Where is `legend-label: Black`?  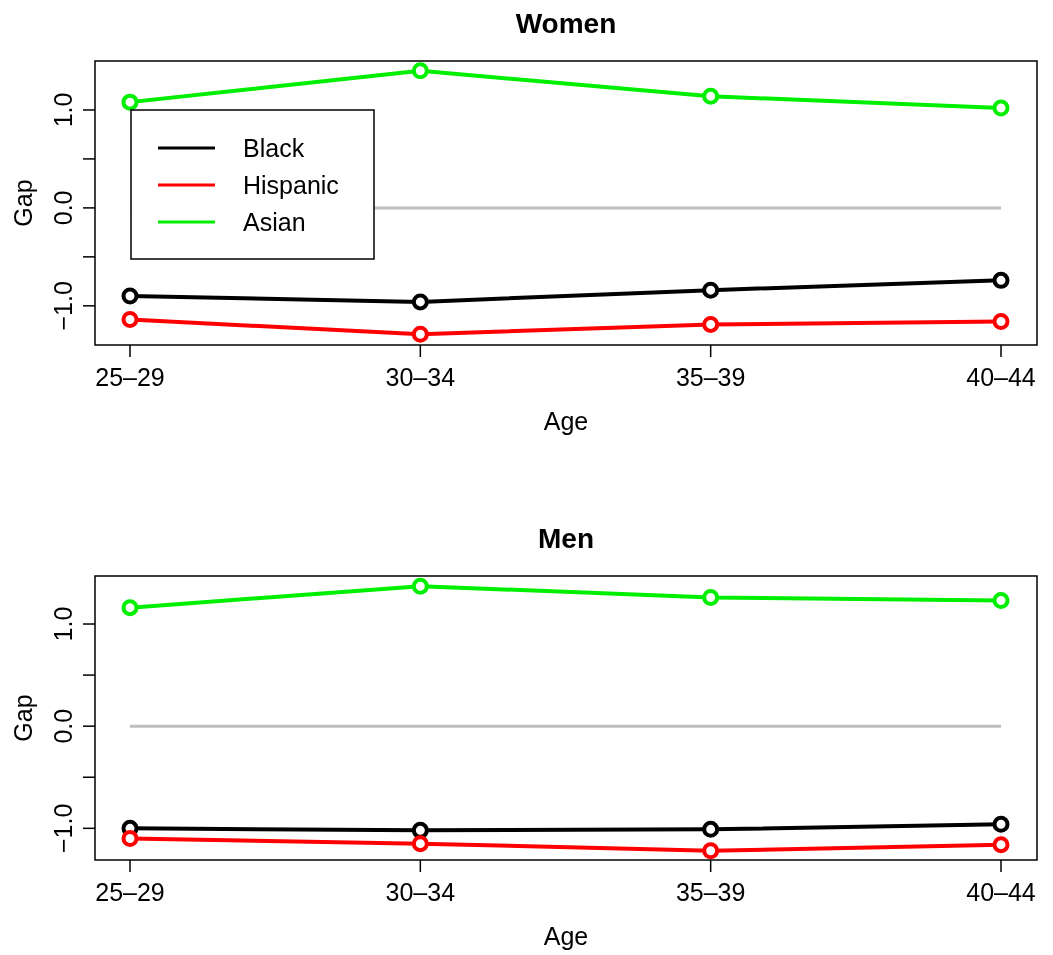 legend-label: Black is located at coordinates (274, 148).